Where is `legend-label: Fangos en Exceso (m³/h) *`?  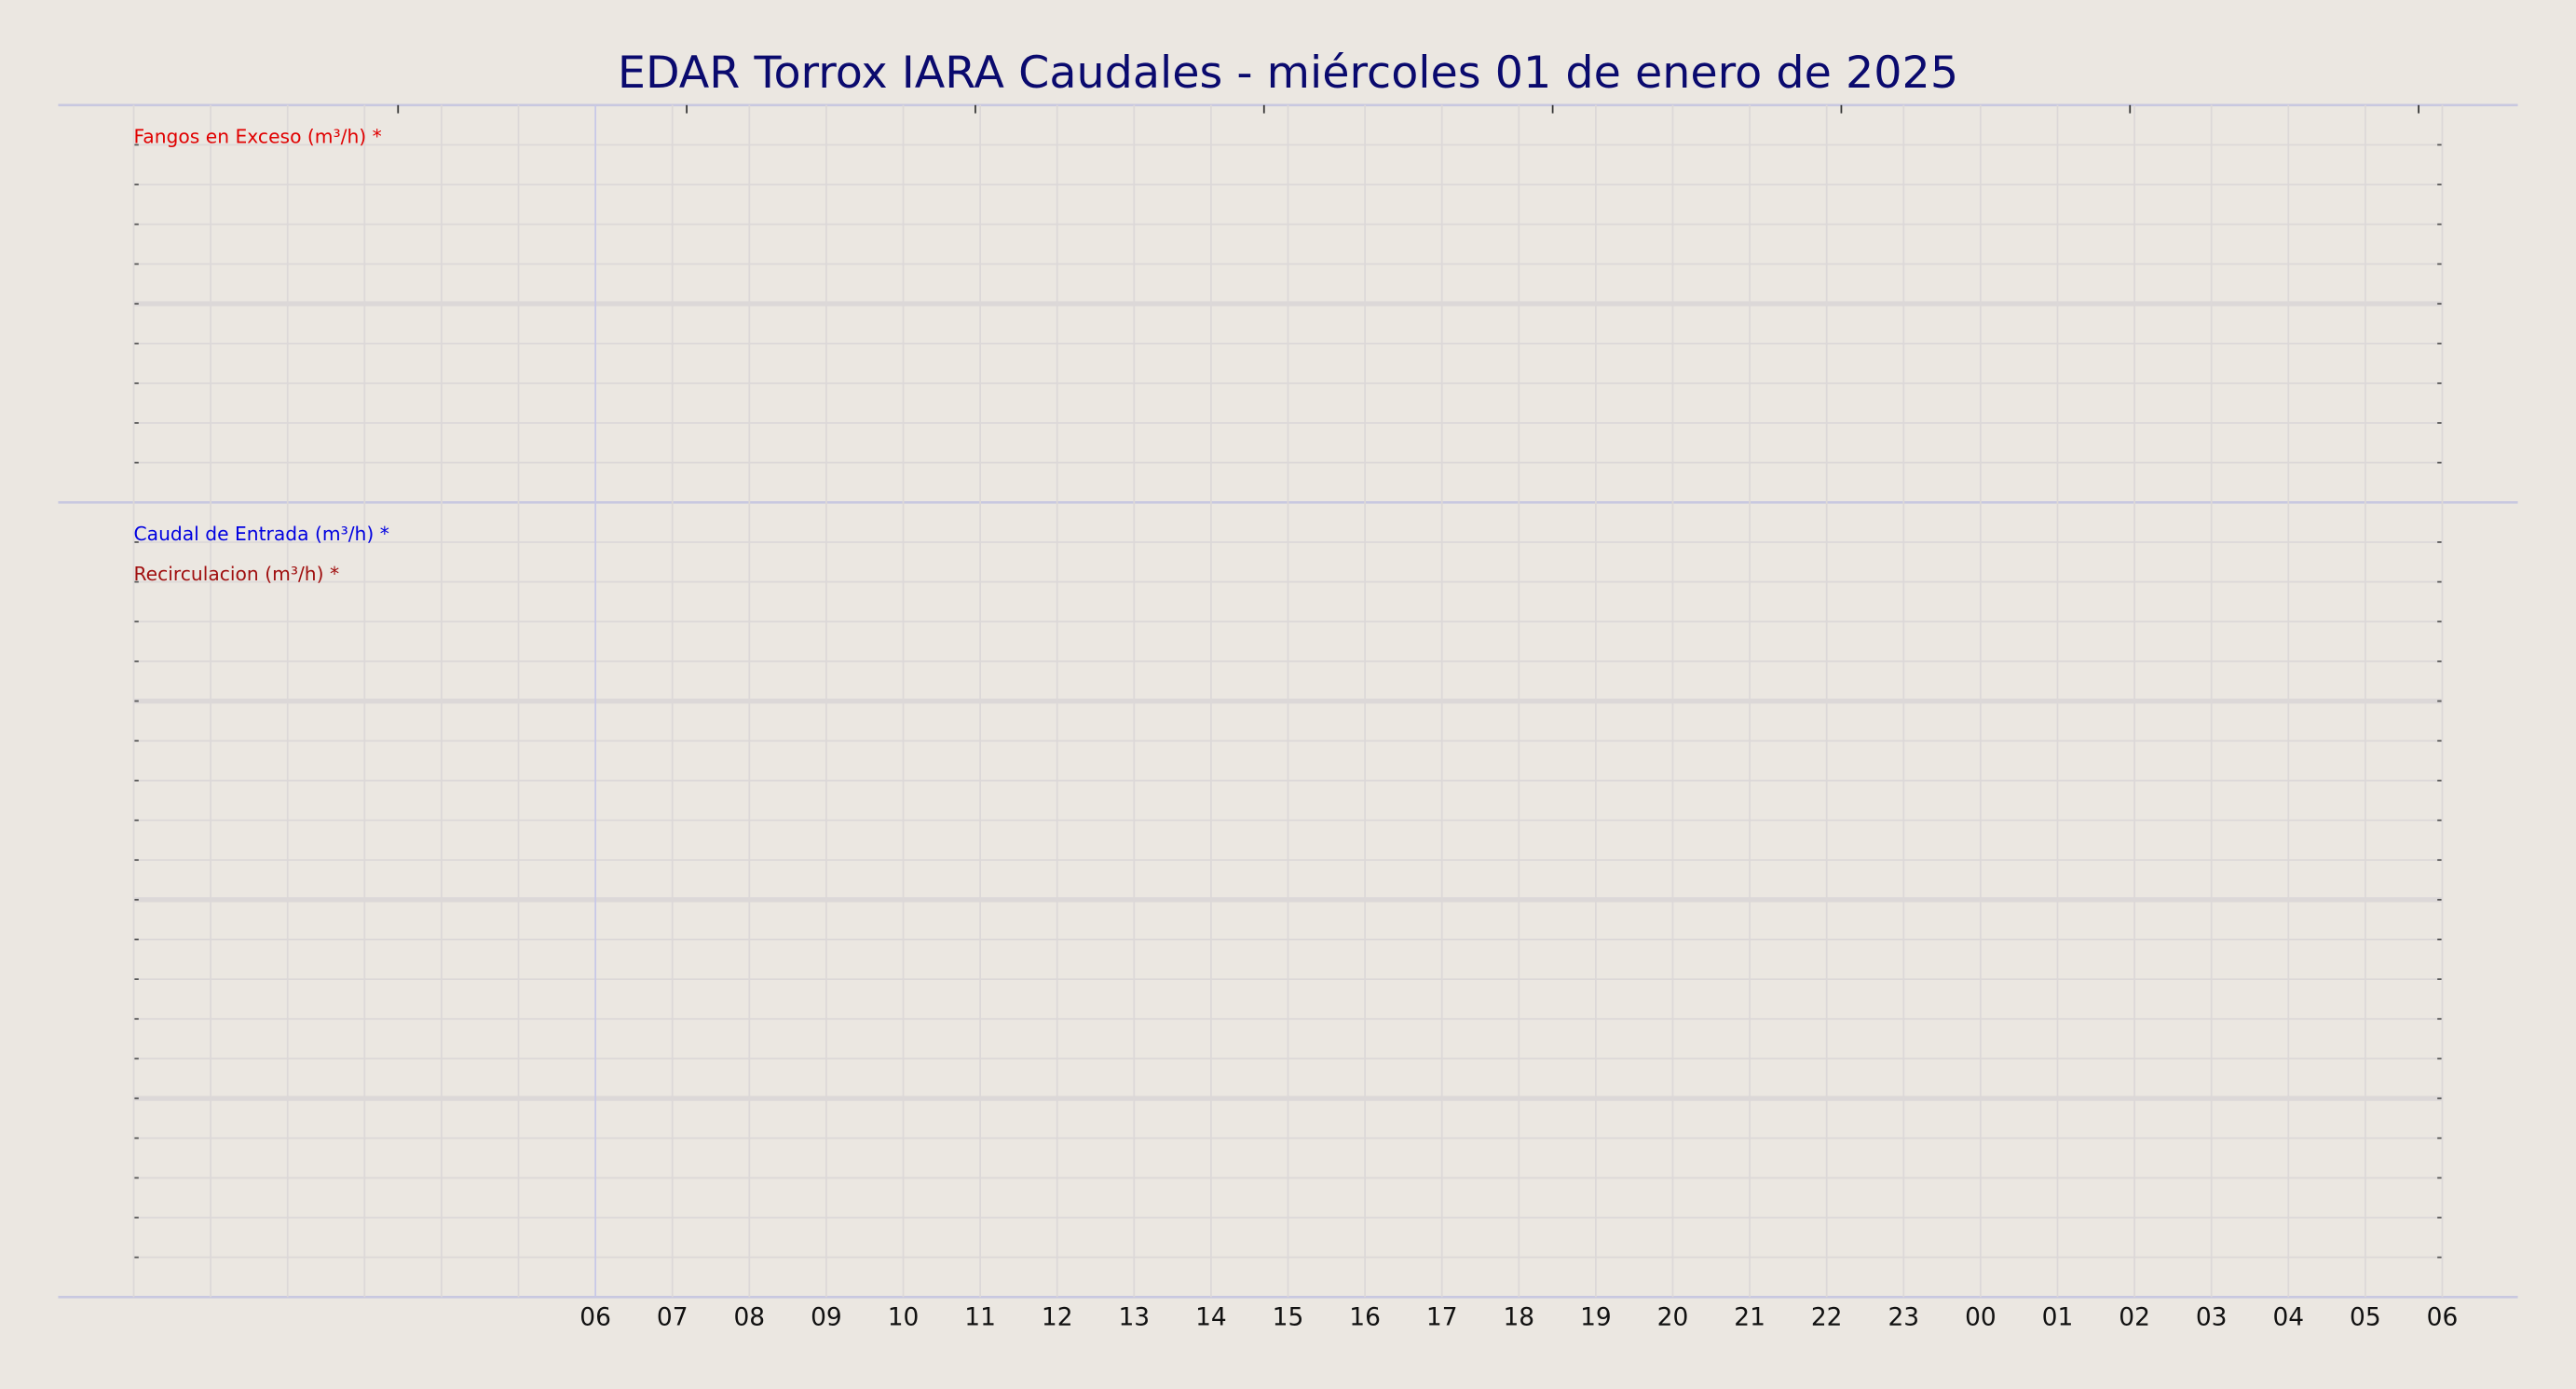 legend-label: Fangos en Exceso (m³/h) * is located at coordinates (258, 137).